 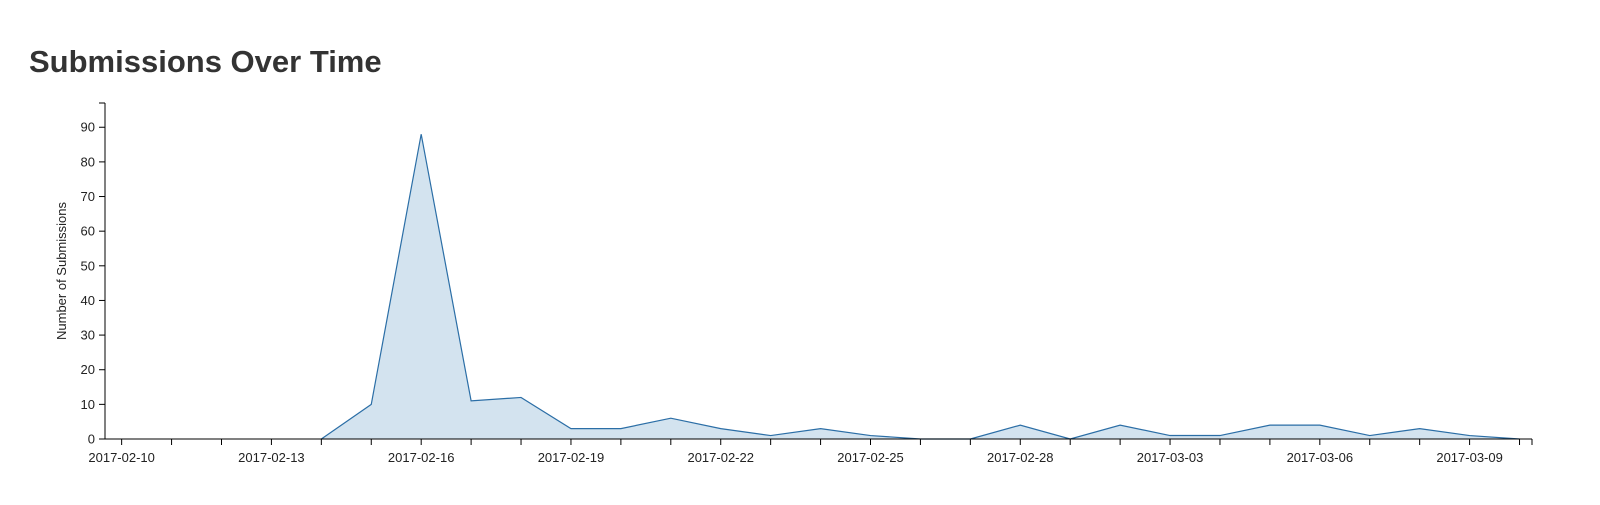 What do you see at coordinates (1469, 457) in the screenshot?
I see `x-tick-label: 2017-03-09` at bounding box center [1469, 457].